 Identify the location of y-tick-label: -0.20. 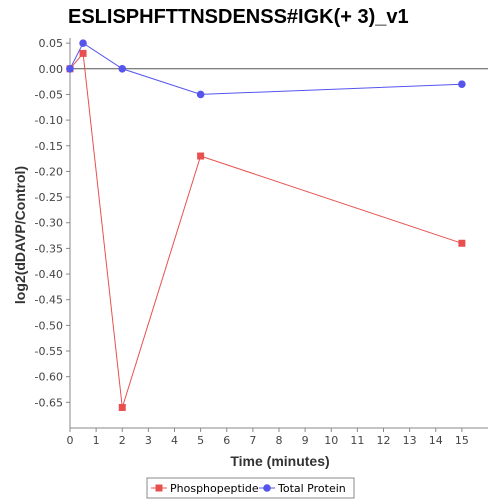
(49, 171).